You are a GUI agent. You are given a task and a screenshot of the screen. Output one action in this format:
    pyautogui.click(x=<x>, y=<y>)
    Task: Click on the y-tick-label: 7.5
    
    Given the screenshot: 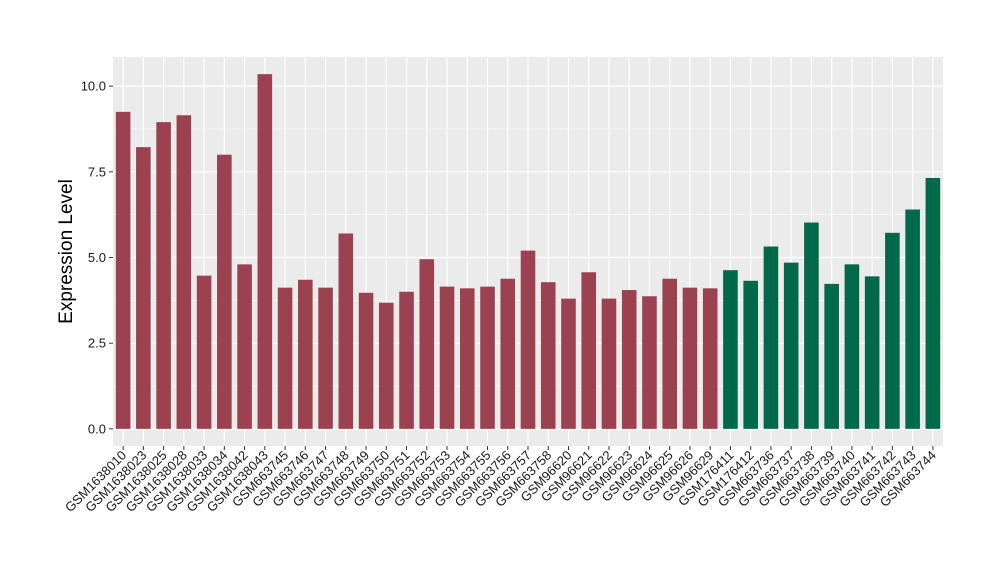 What is the action you would take?
    pyautogui.click(x=97, y=171)
    